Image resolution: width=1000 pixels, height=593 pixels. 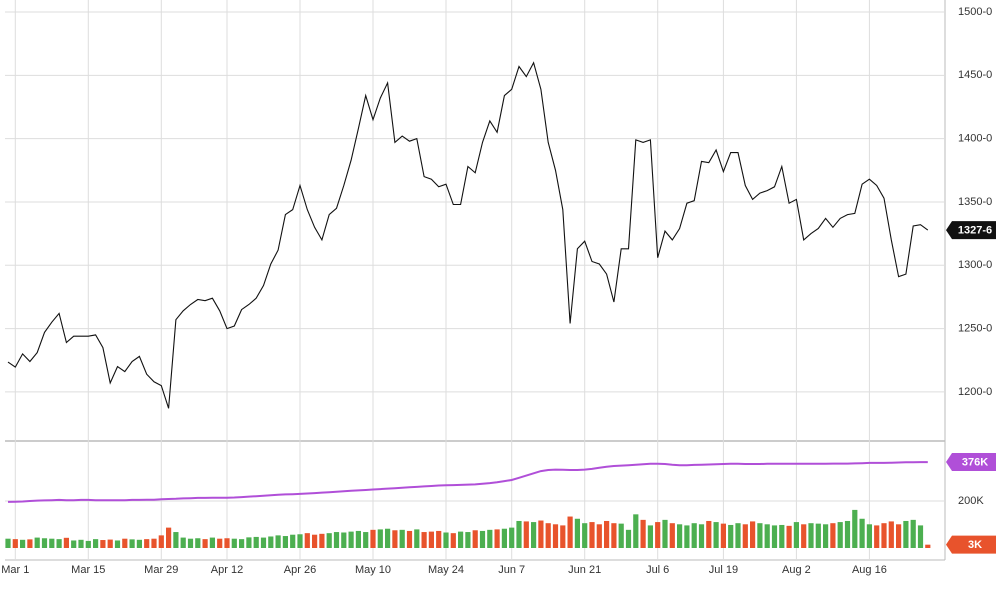 I want to click on x-tick-label: Aug 2, so click(x=796, y=570).